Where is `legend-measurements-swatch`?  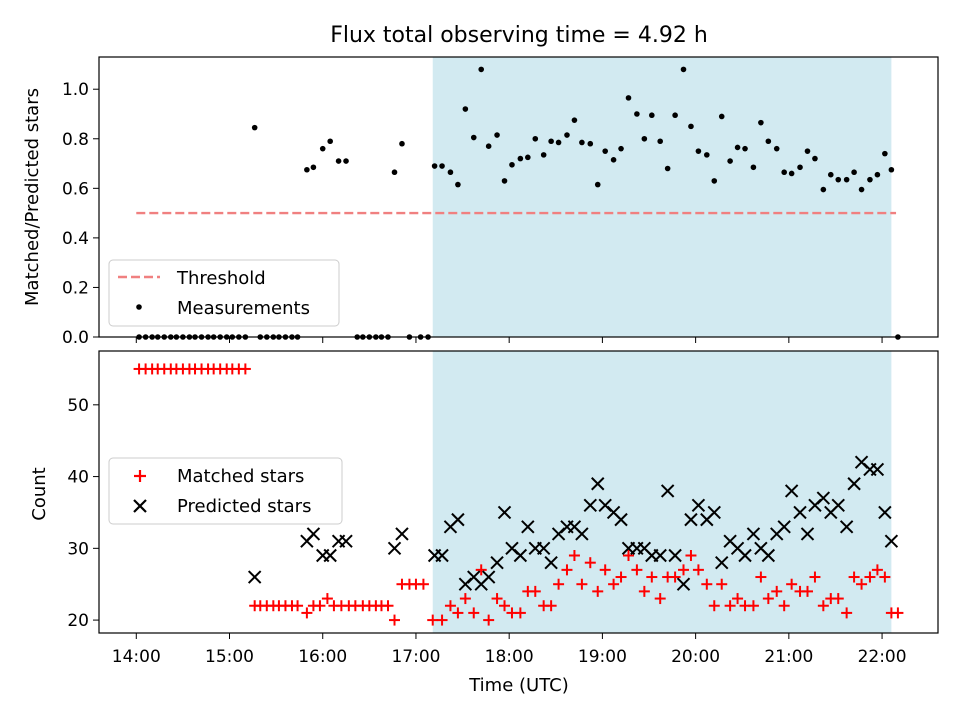
legend-measurements-swatch is located at coordinates (139, 307).